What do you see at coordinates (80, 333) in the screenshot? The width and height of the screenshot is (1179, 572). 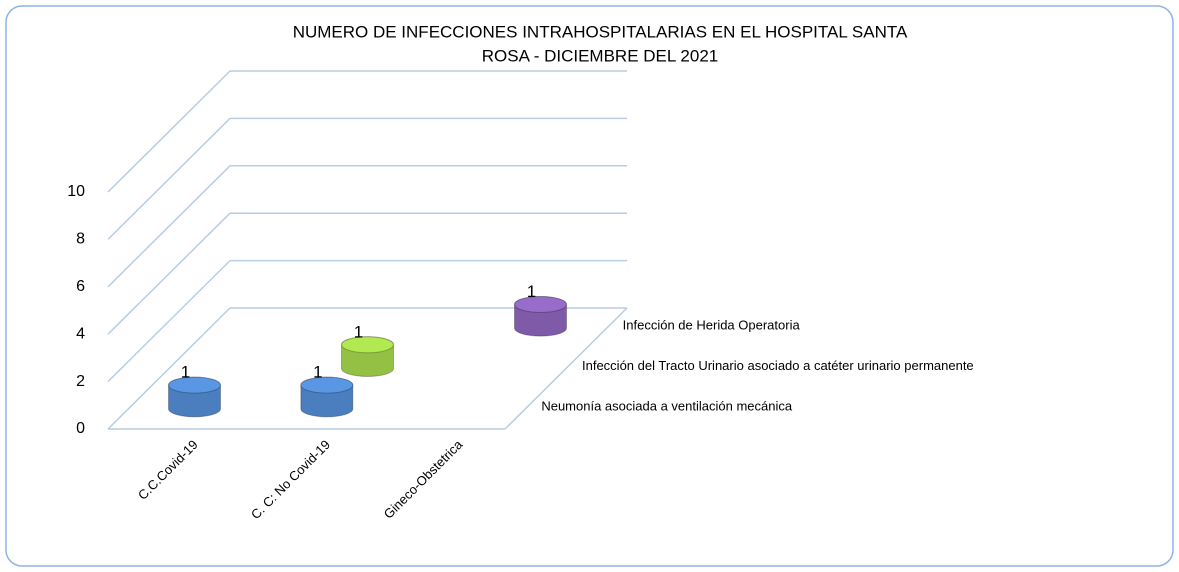 I see `y-tick-label: 4` at bounding box center [80, 333].